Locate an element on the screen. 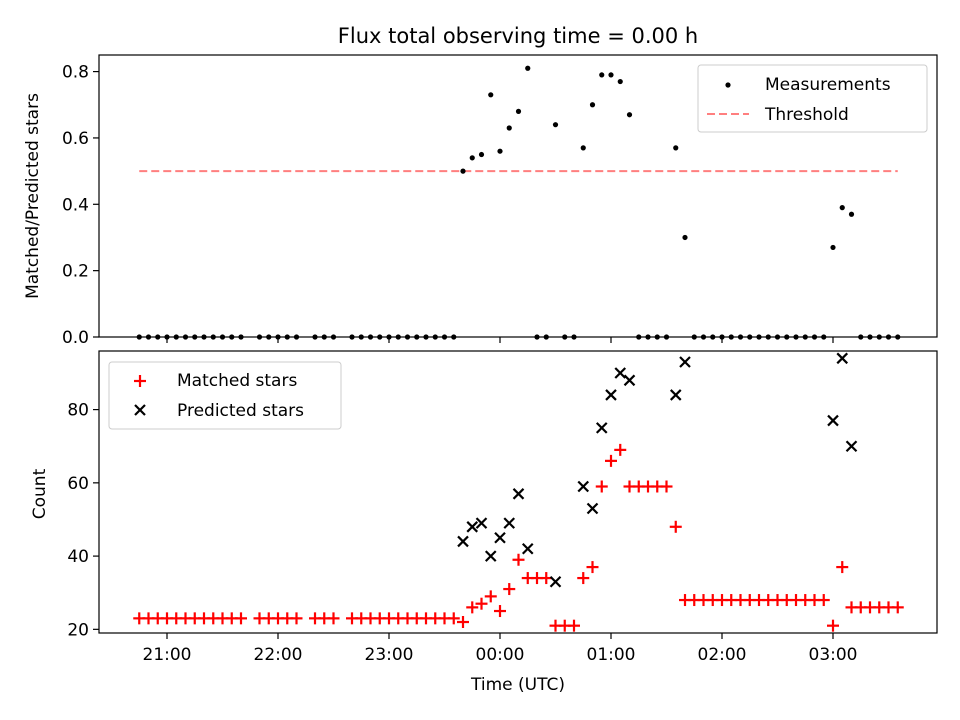 Image resolution: width=960 pixels, height=720 pixels. bottom-y-tick-label: 80 is located at coordinates (78, 411).